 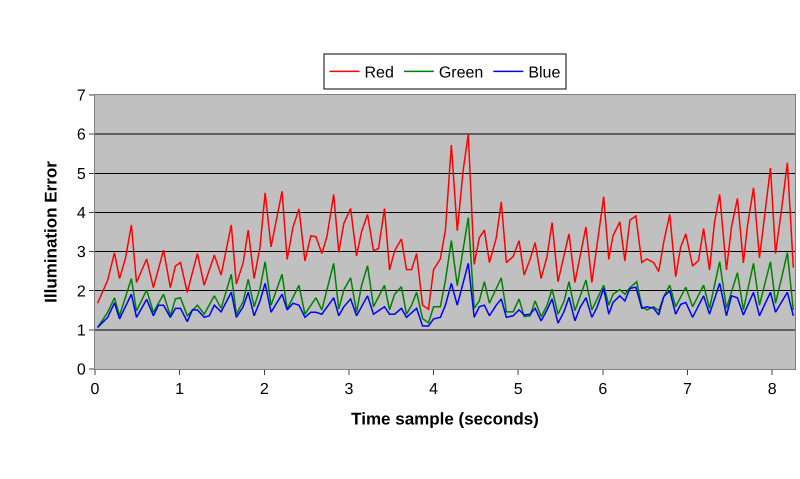 What do you see at coordinates (81, 331) in the screenshot?
I see `y-tick-label: 1` at bounding box center [81, 331].